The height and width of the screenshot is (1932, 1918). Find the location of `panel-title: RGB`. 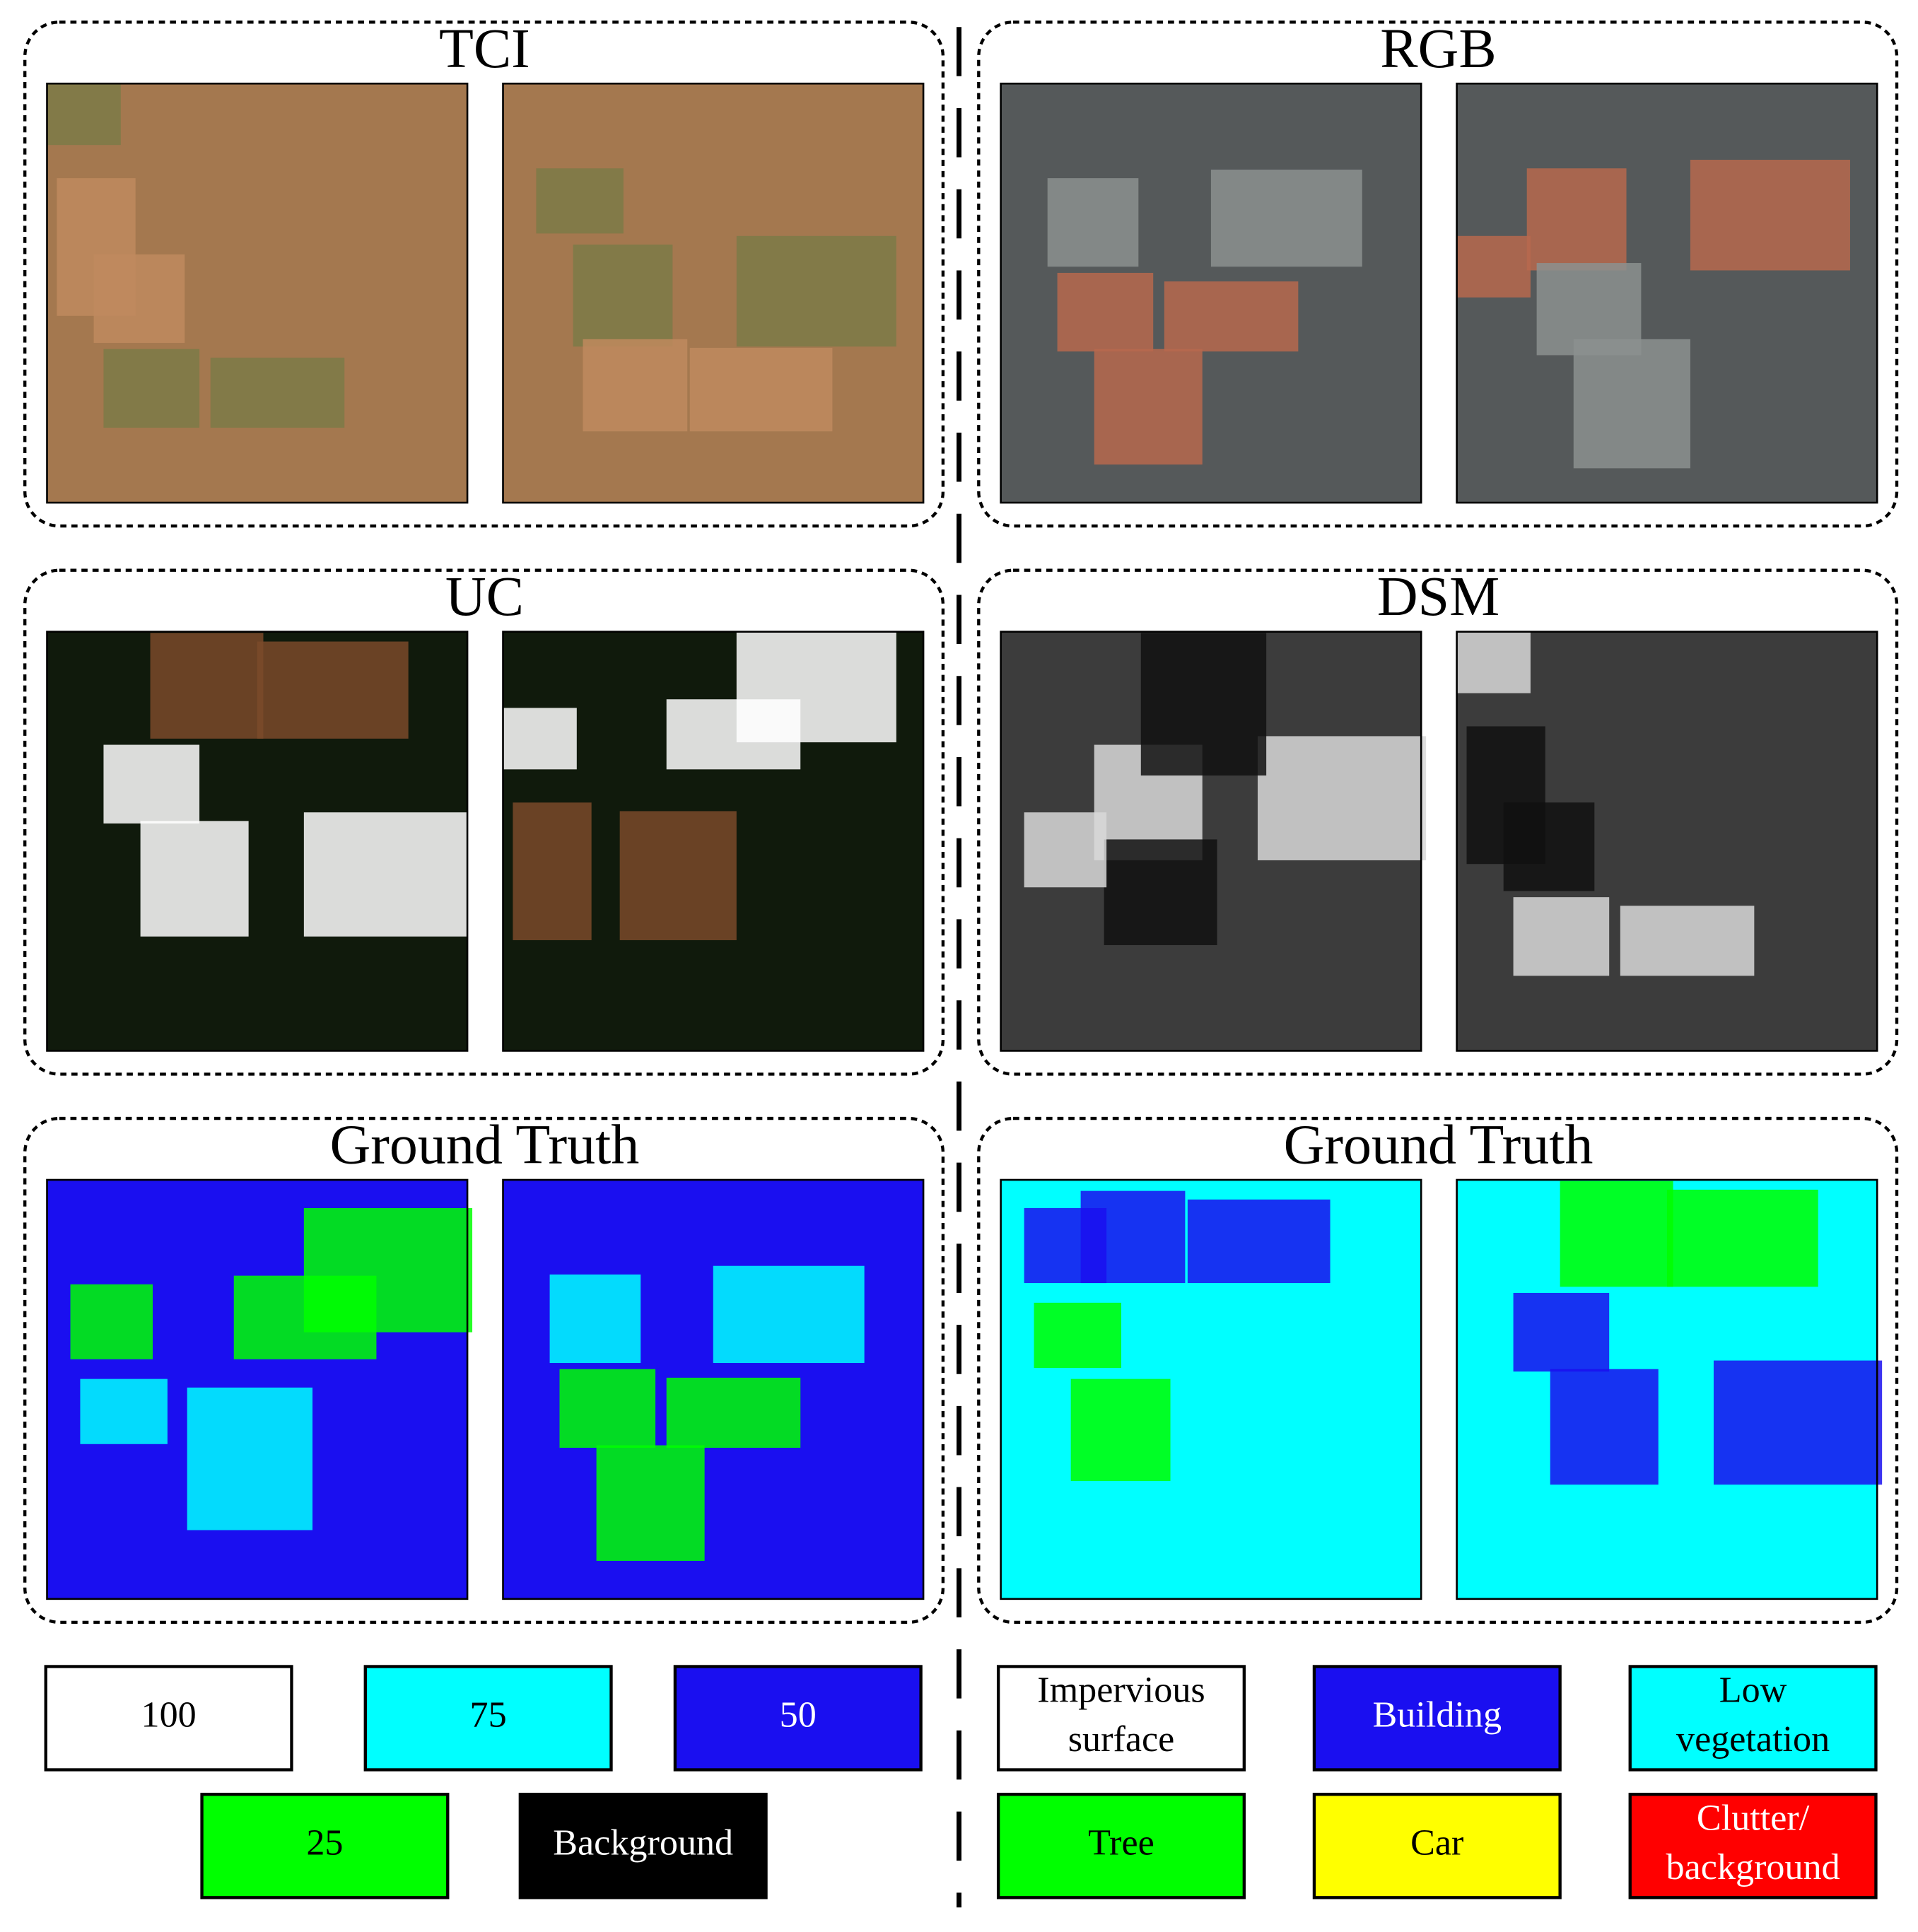

panel-title: RGB is located at coordinates (1438, 49).